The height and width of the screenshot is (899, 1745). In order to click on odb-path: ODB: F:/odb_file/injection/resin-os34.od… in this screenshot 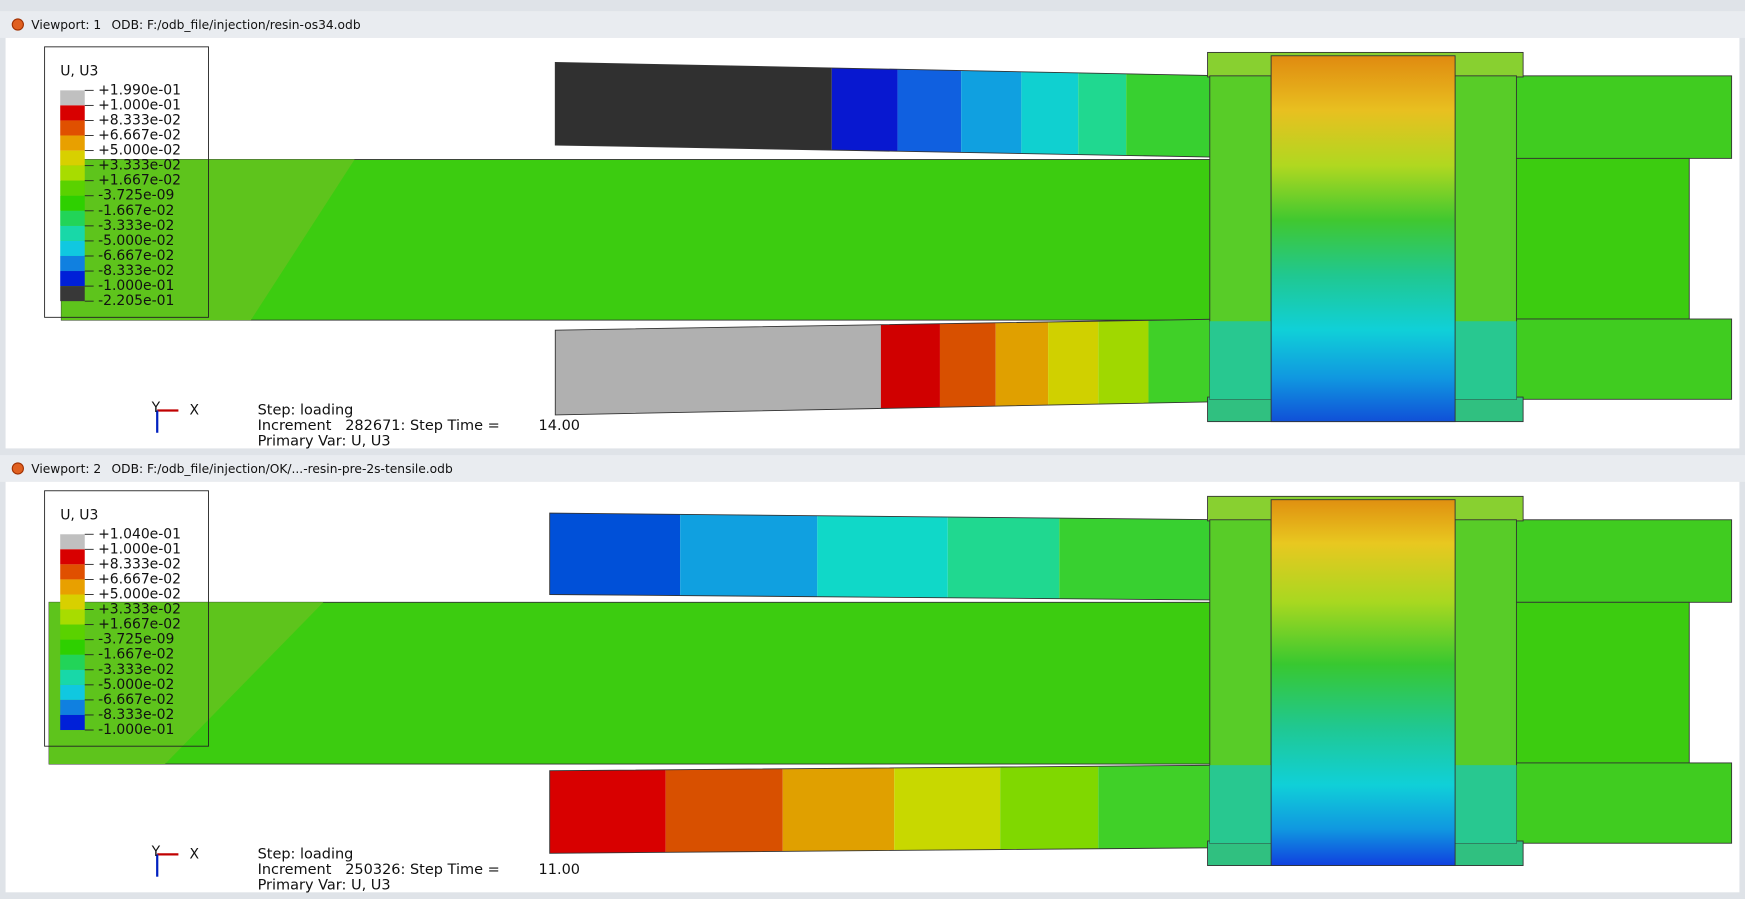, I will do `click(236, 25)`.